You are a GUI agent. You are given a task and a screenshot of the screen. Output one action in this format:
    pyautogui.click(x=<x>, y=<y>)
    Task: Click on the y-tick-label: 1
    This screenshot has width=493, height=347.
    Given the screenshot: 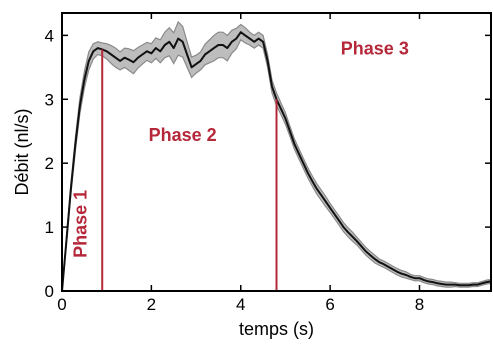 What is the action you would take?
    pyautogui.click(x=49, y=227)
    